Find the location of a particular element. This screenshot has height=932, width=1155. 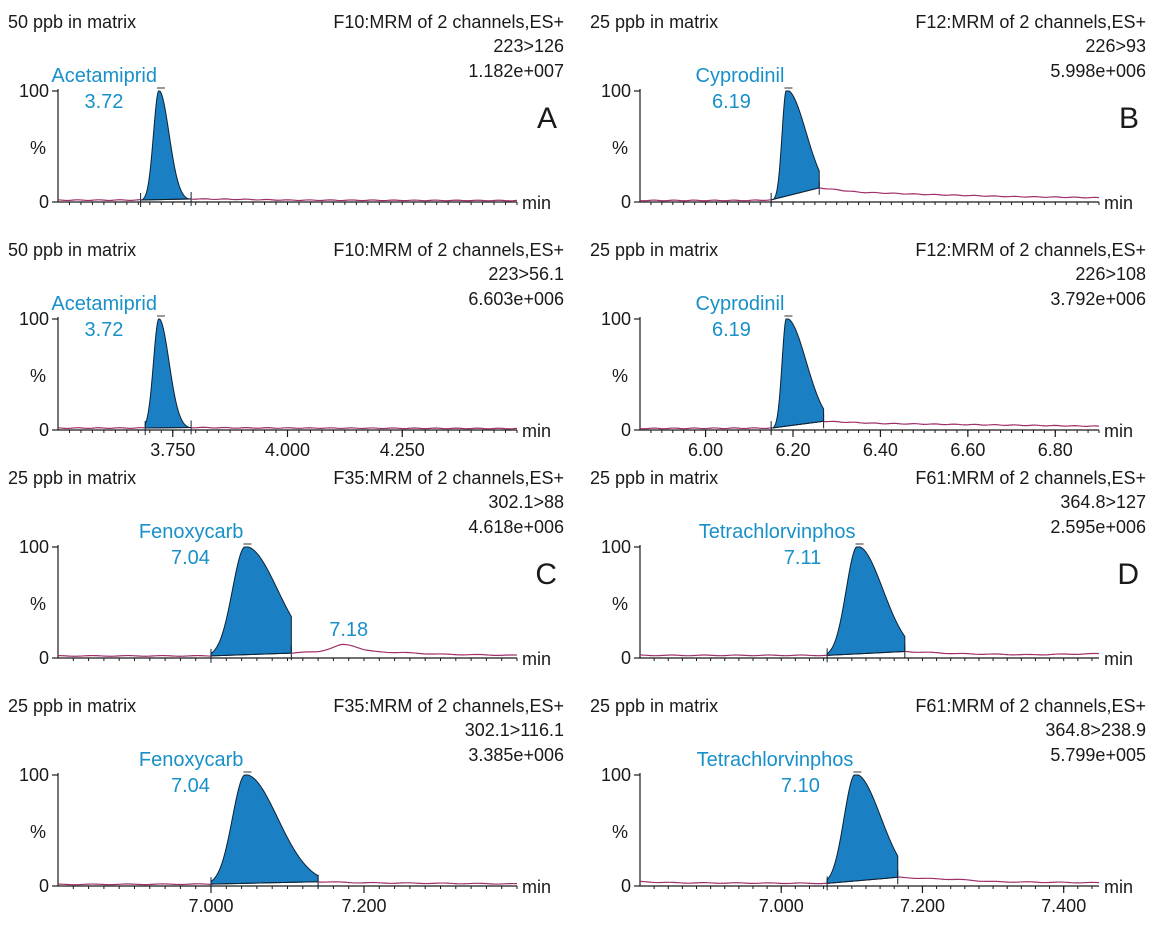

panel-letter: A is located at coordinates (547, 118).